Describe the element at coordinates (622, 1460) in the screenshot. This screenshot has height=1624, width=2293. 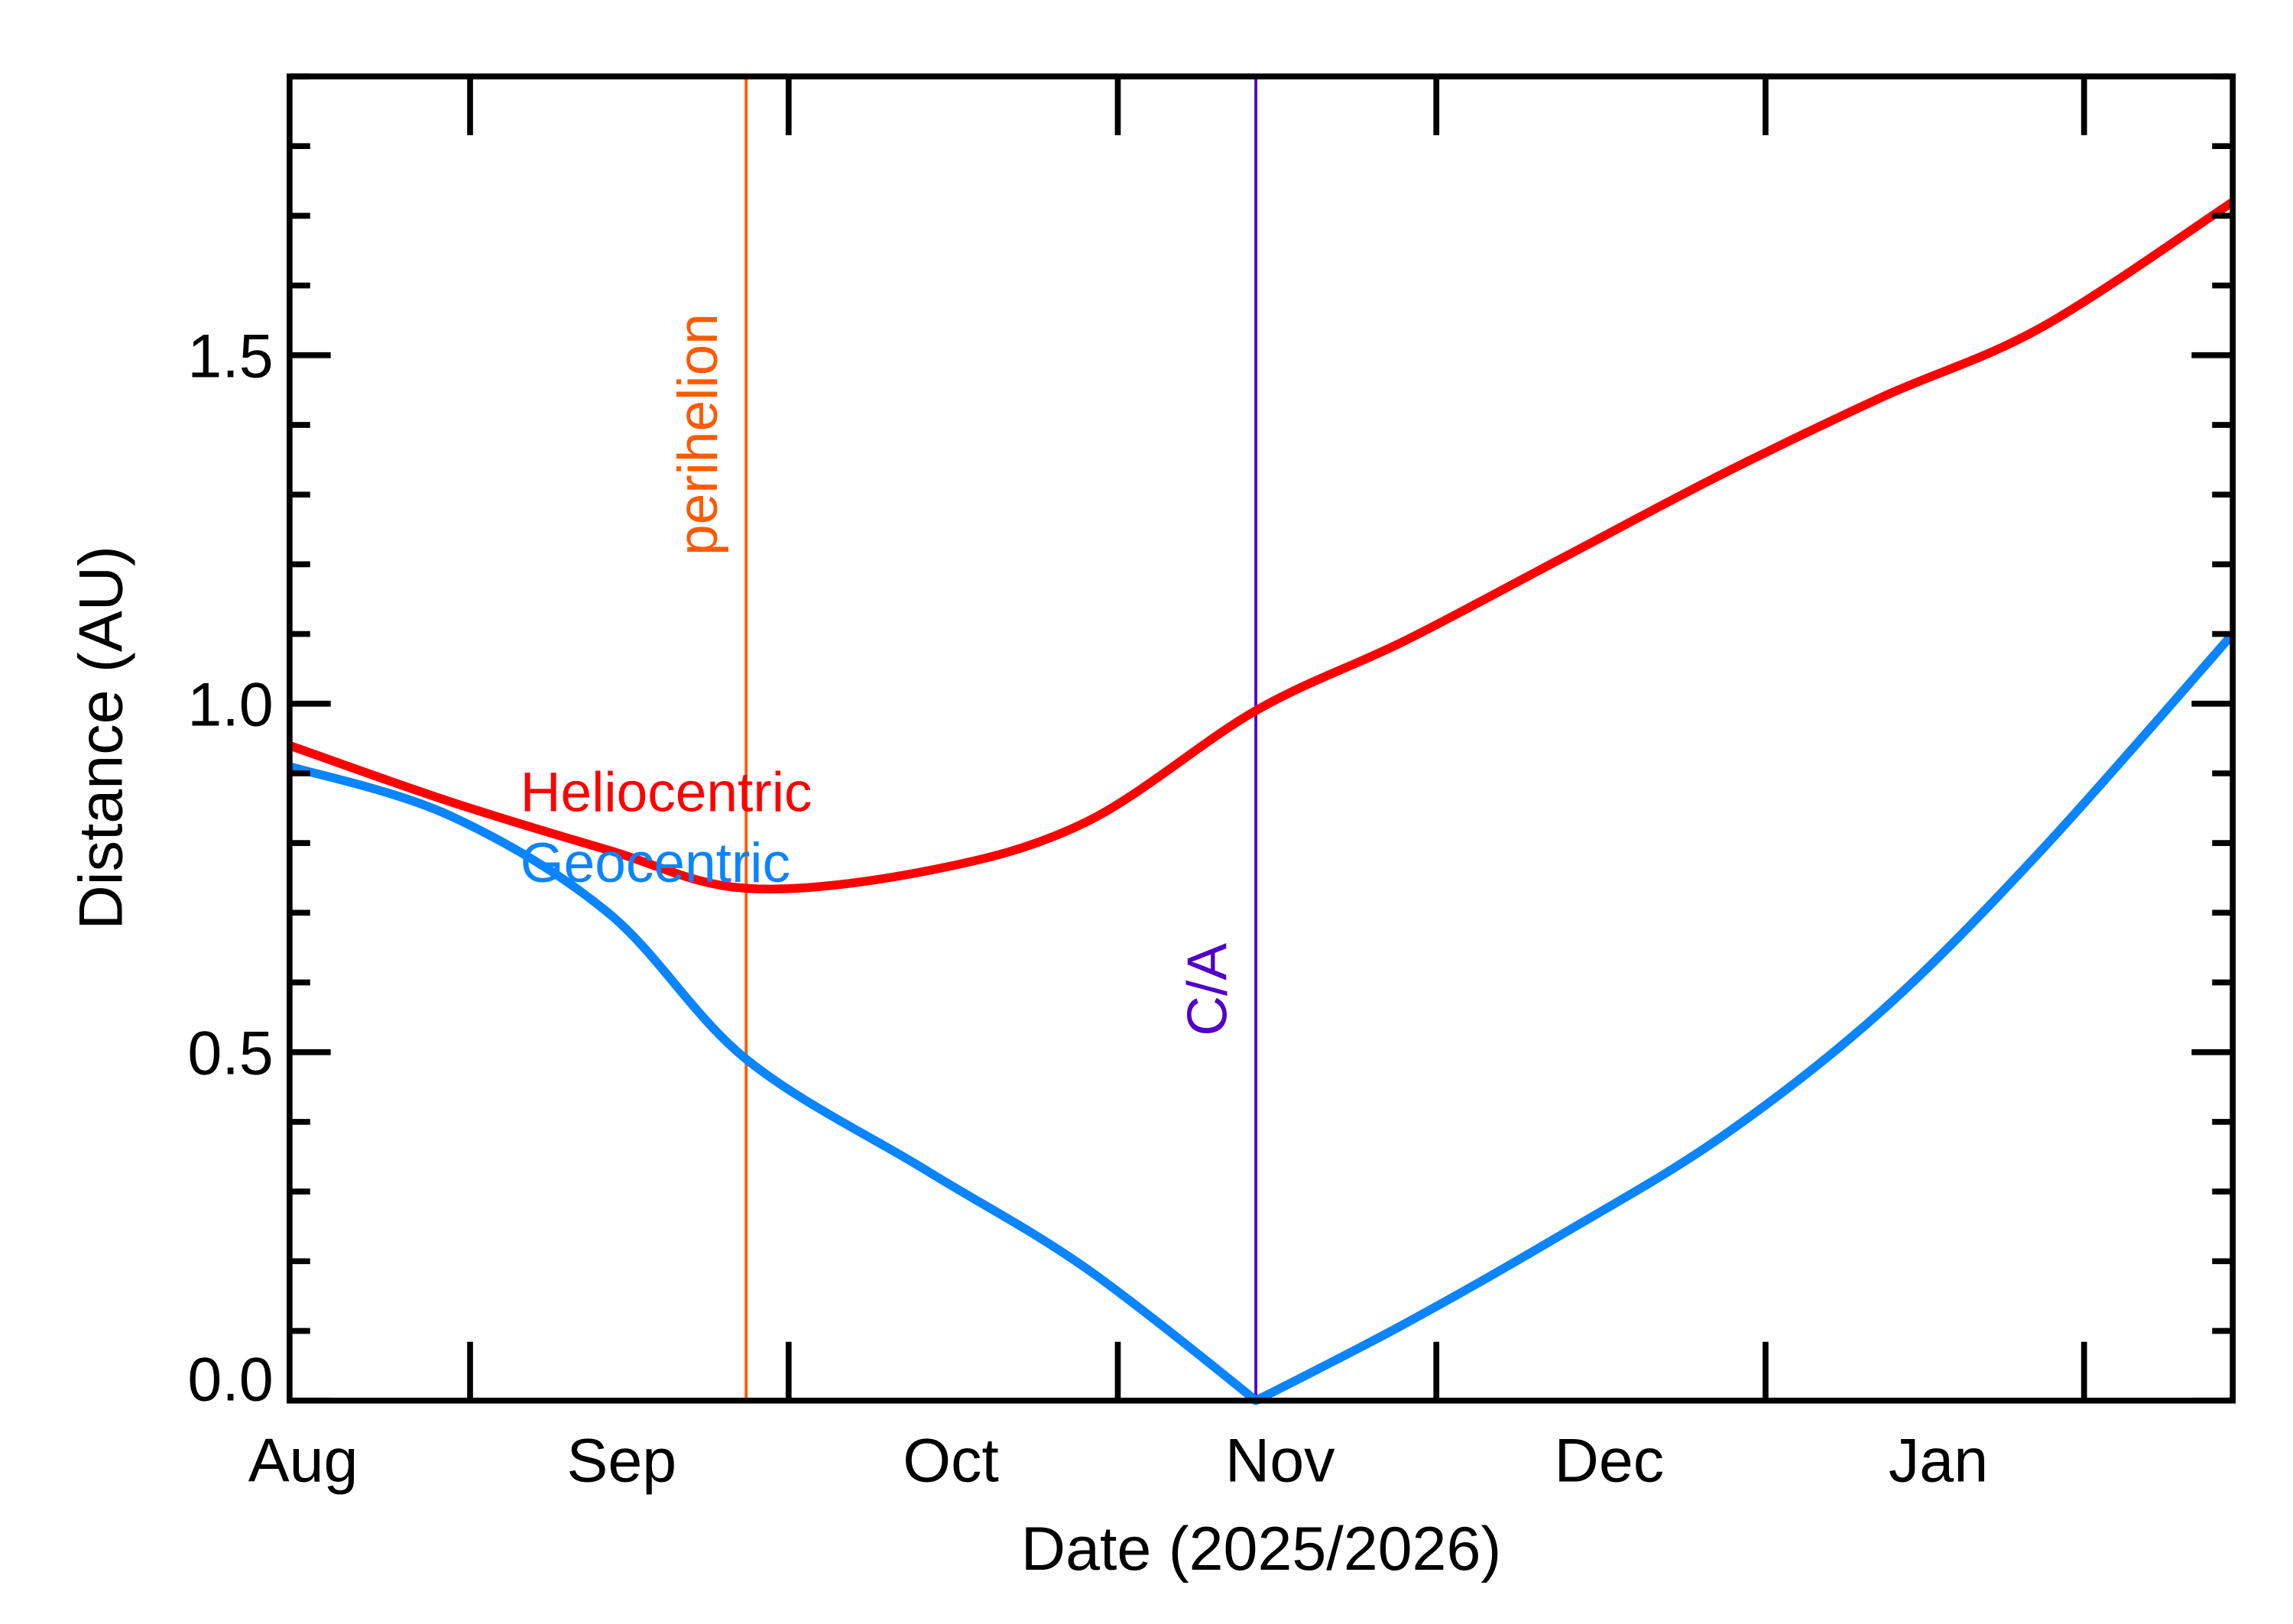
I see `x-tick-label: Sep` at that location.